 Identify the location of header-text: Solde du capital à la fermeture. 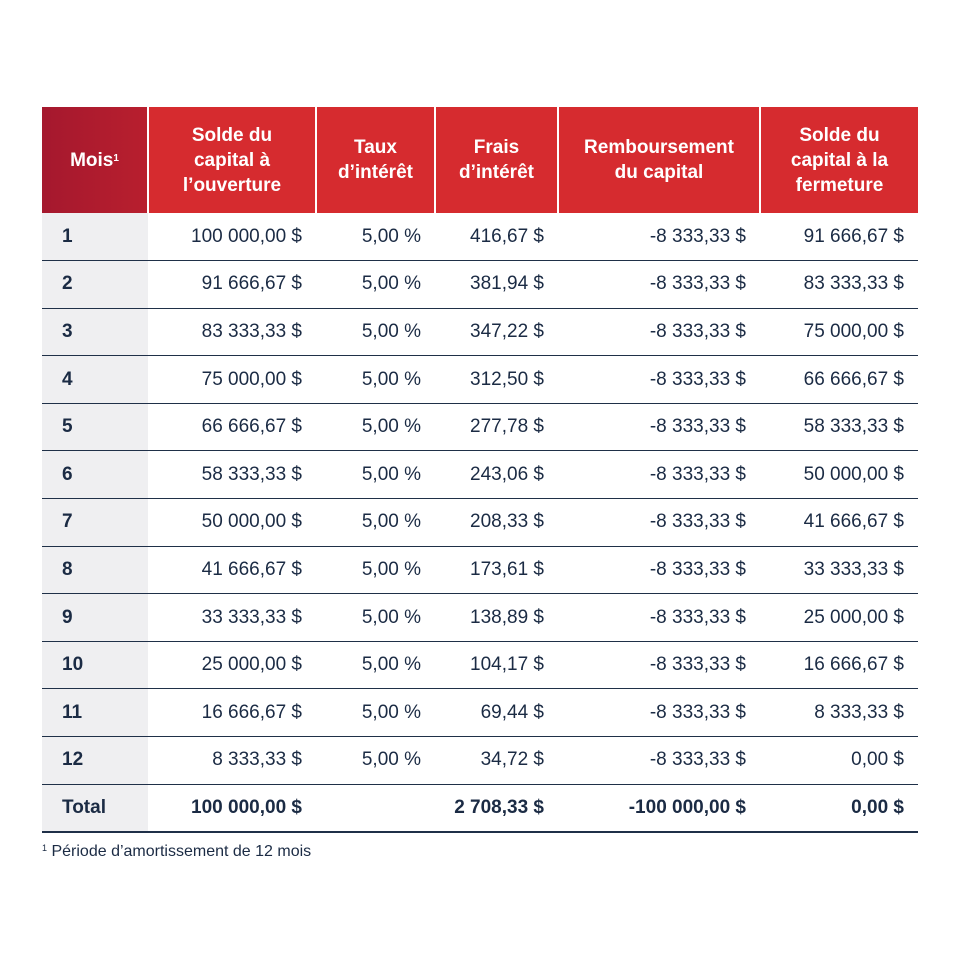
(839, 160).